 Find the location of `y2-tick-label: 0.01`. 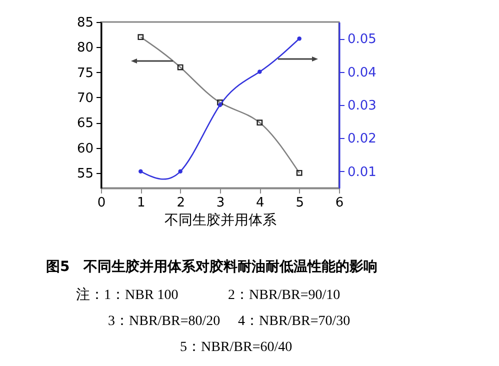

y2-tick-label: 0.01 is located at coordinates (362, 172).